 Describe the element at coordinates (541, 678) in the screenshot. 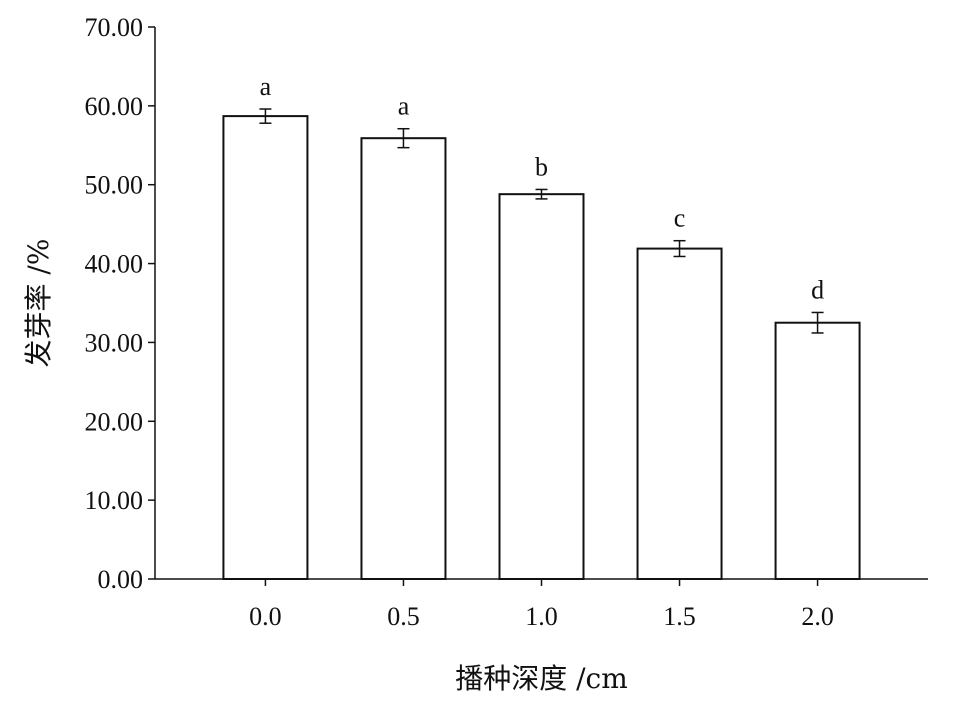

I see `x-axis-title: 播种深度 /cm` at that location.